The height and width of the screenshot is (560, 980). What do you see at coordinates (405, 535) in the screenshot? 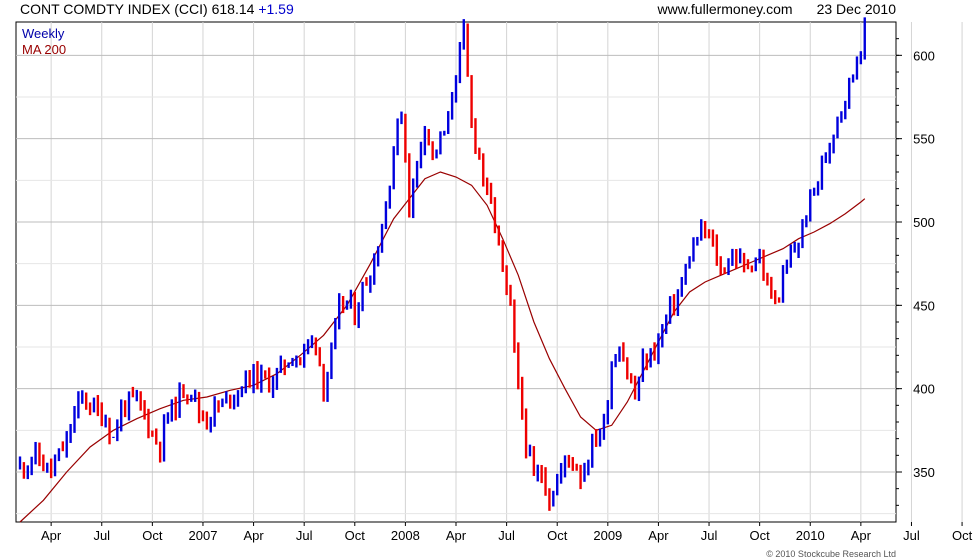
I see `x-tick-label: 2008` at bounding box center [405, 535].